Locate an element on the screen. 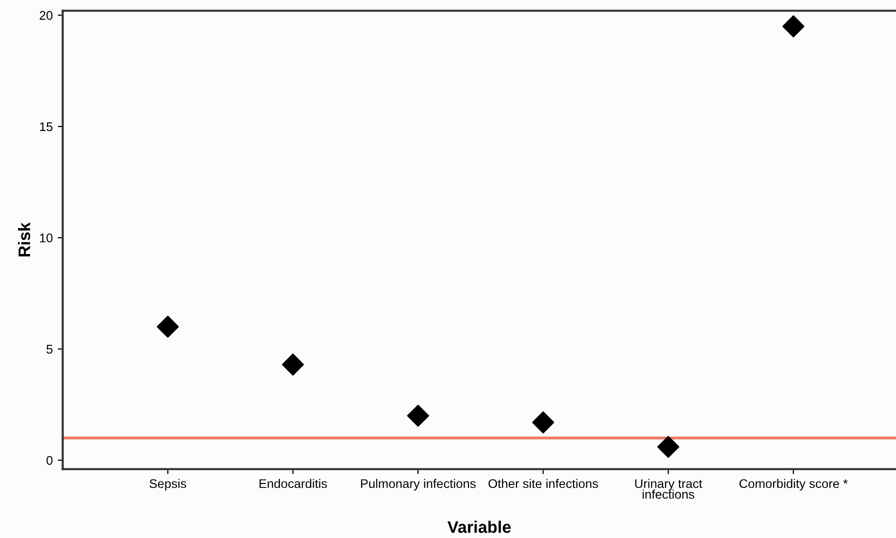  x-tick-label: Comorbidity score * is located at coordinates (794, 484).